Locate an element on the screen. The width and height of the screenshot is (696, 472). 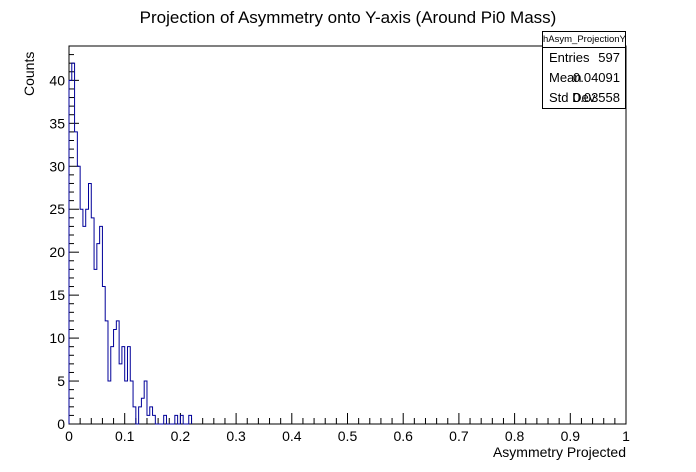
y-tick-label: 15 is located at coordinates (57, 295).